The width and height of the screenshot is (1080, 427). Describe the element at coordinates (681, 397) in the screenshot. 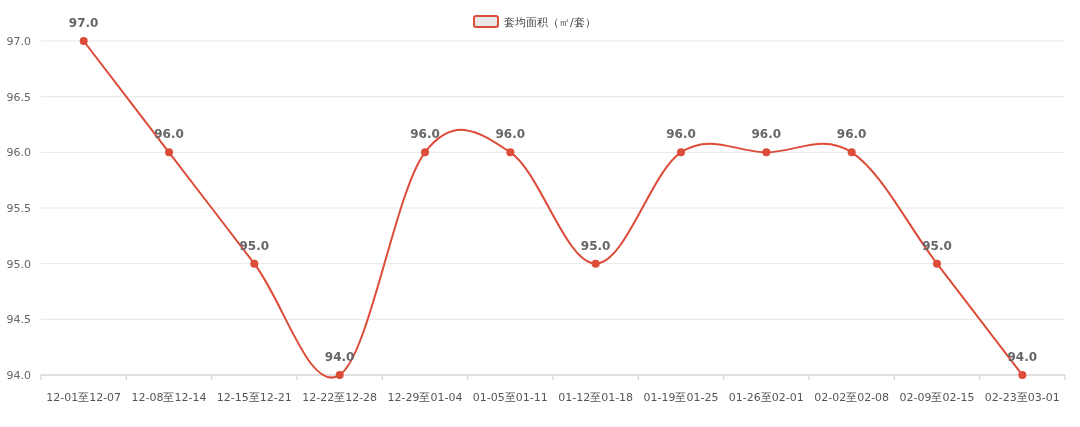

I see `x-tick-label: 01-19至01-25` at that location.